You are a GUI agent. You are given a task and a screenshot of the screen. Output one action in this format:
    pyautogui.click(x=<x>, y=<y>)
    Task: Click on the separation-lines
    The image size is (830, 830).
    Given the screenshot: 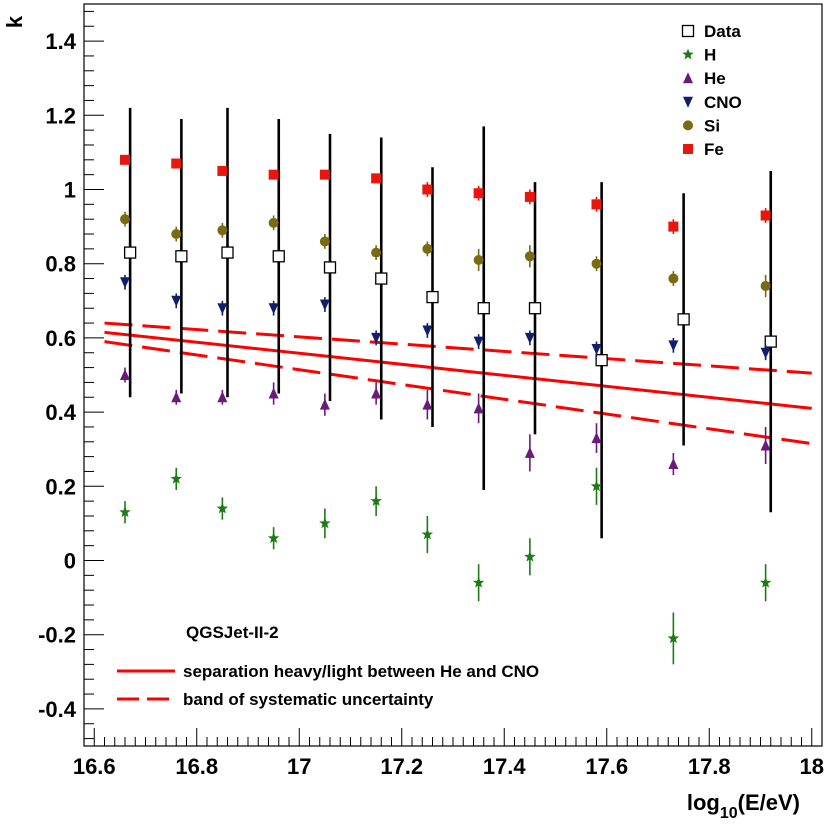 What is the action you would take?
    pyautogui.click(x=458, y=383)
    